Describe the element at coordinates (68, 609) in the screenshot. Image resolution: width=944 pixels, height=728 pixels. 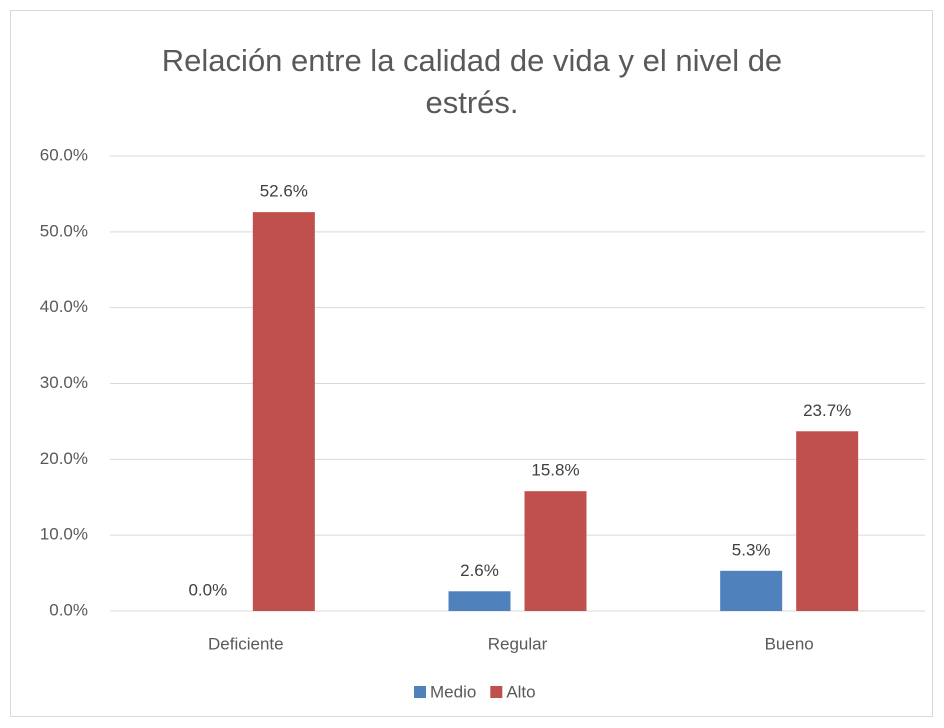
I see `y-tick-label: 0.0%` at that location.